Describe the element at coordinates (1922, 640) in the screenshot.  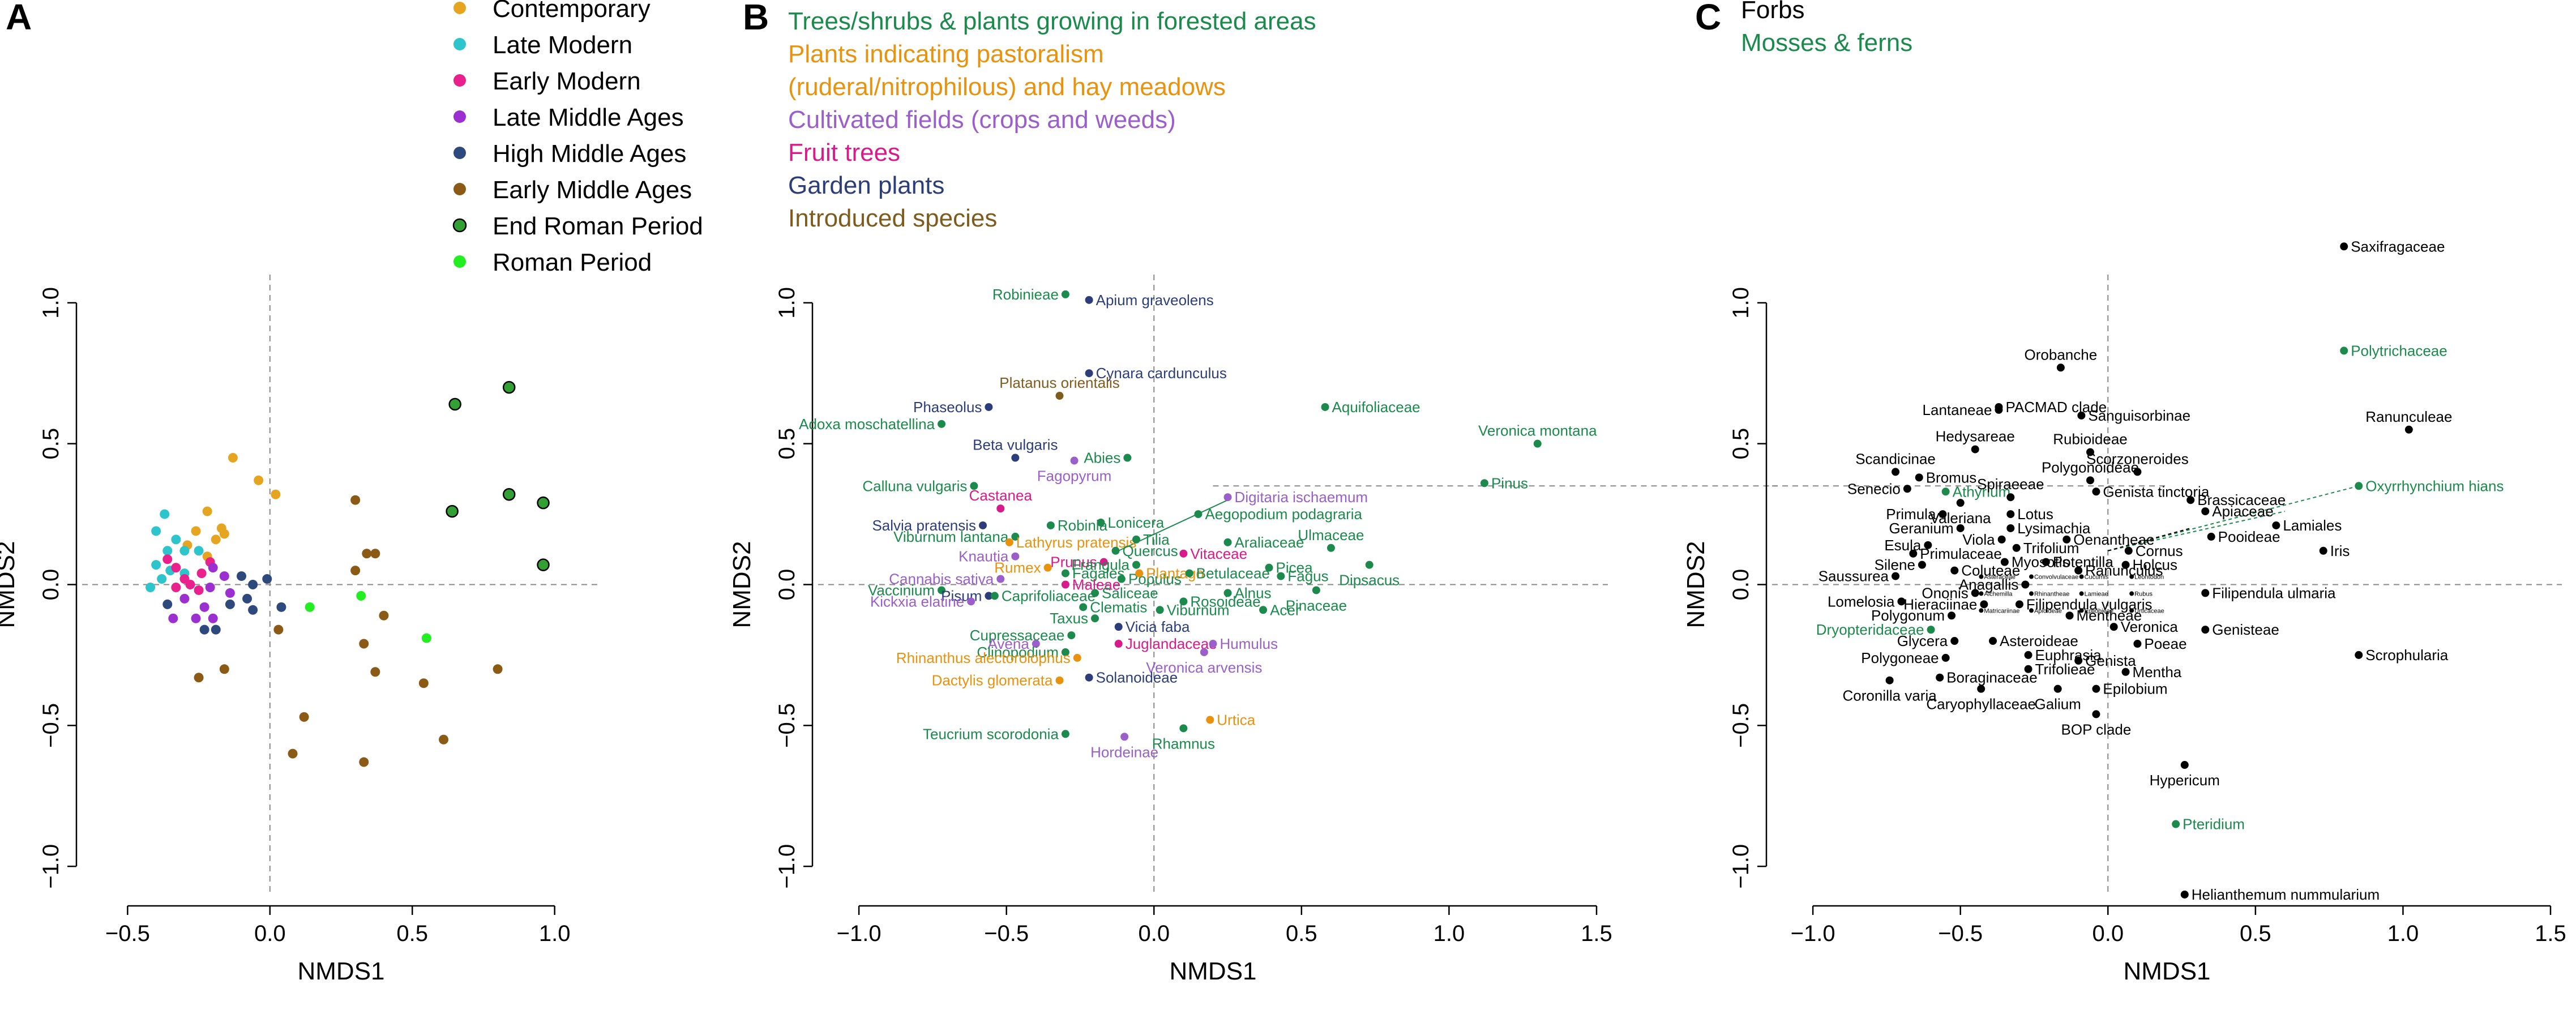
I see `point-label: Glycera` at that location.